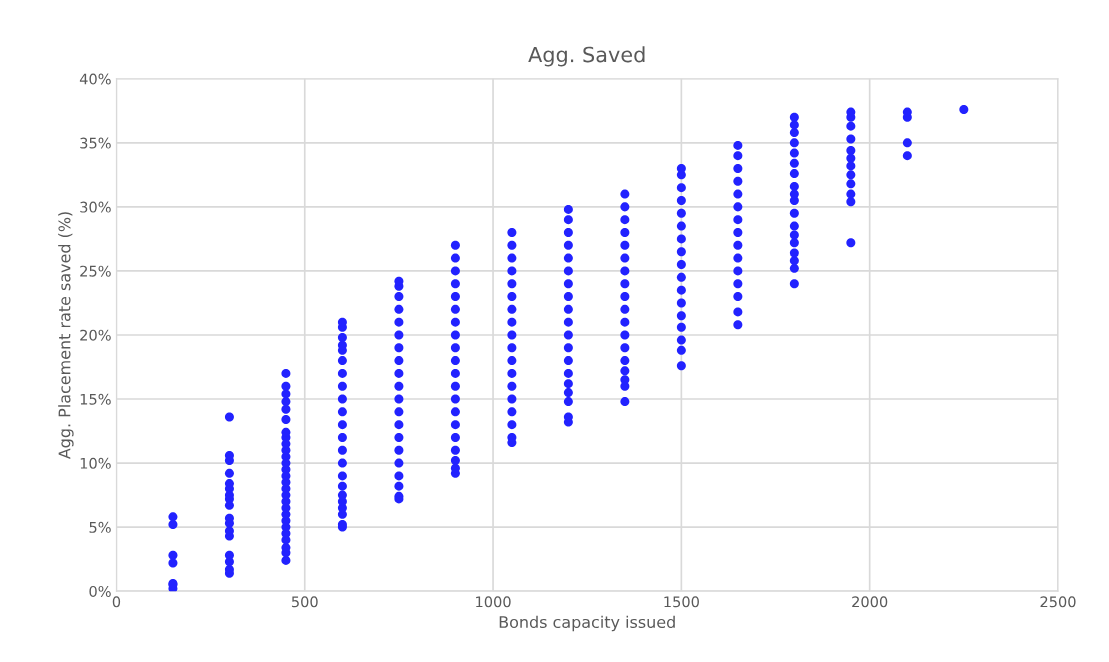 This screenshot has width=1109, height=662. What do you see at coordinates (493, 602) in the screenshot?
I see `x-tick-label: 1000` at bounding box center [493, 602].